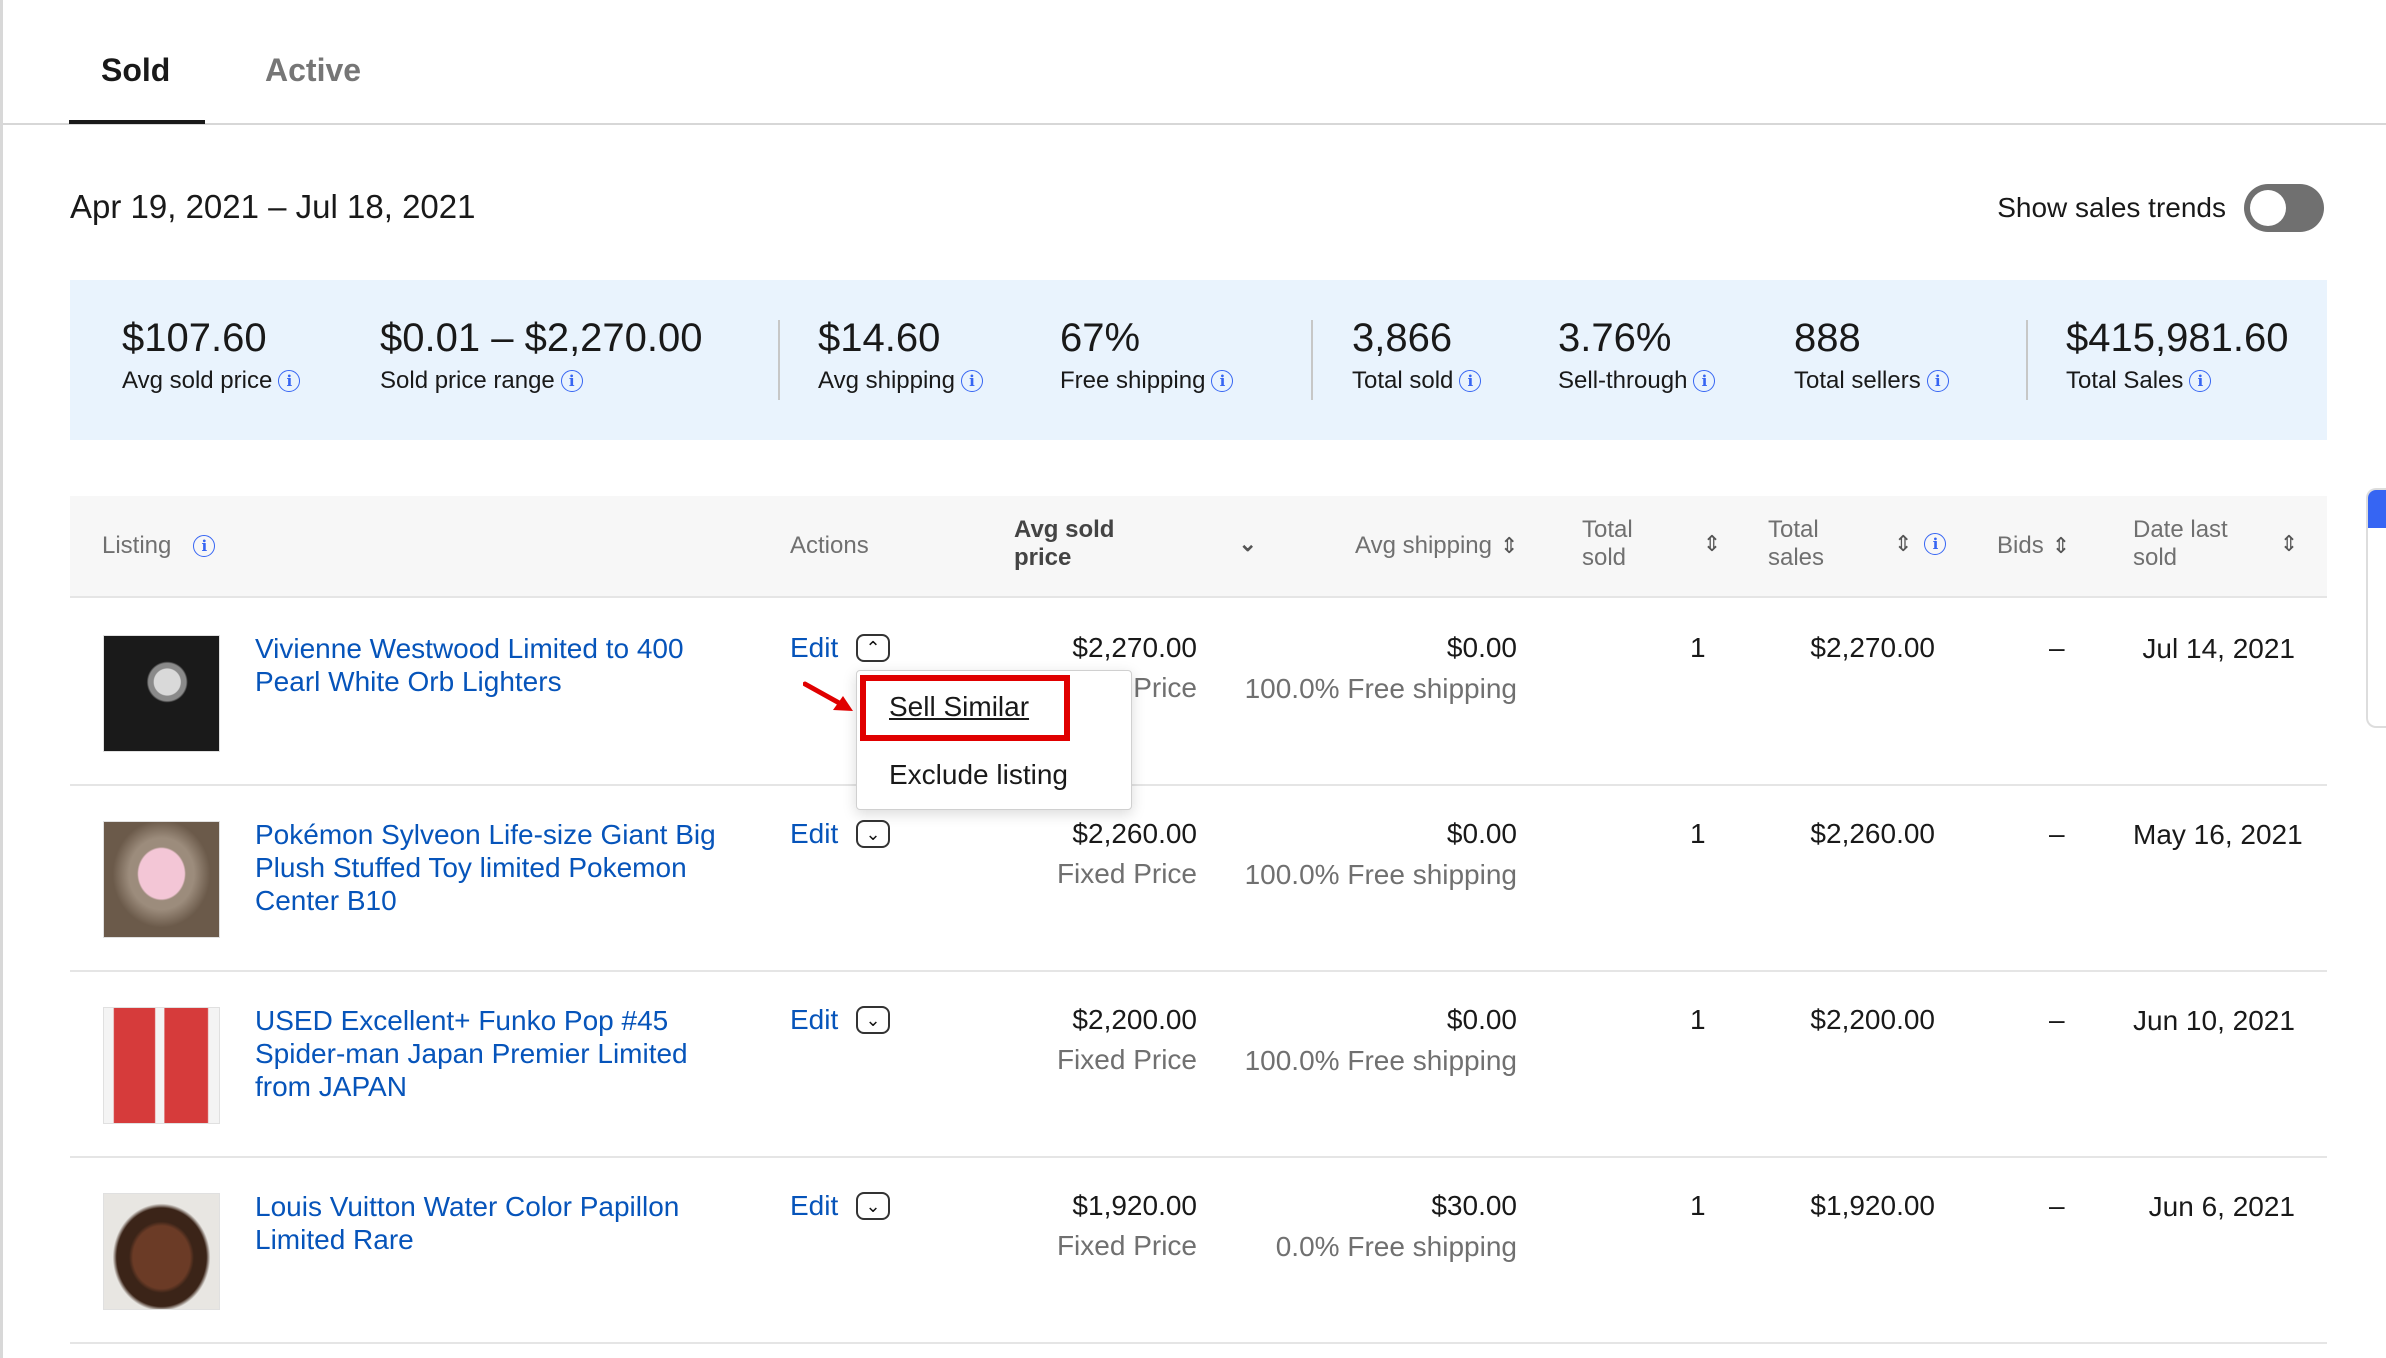 The width and height of the screenshot is (2386, 1358). Describe the element at coordinates (2218, 648) in the screenshot. I see `date-last-sold-cell: Jul 14, 2021` at that location.